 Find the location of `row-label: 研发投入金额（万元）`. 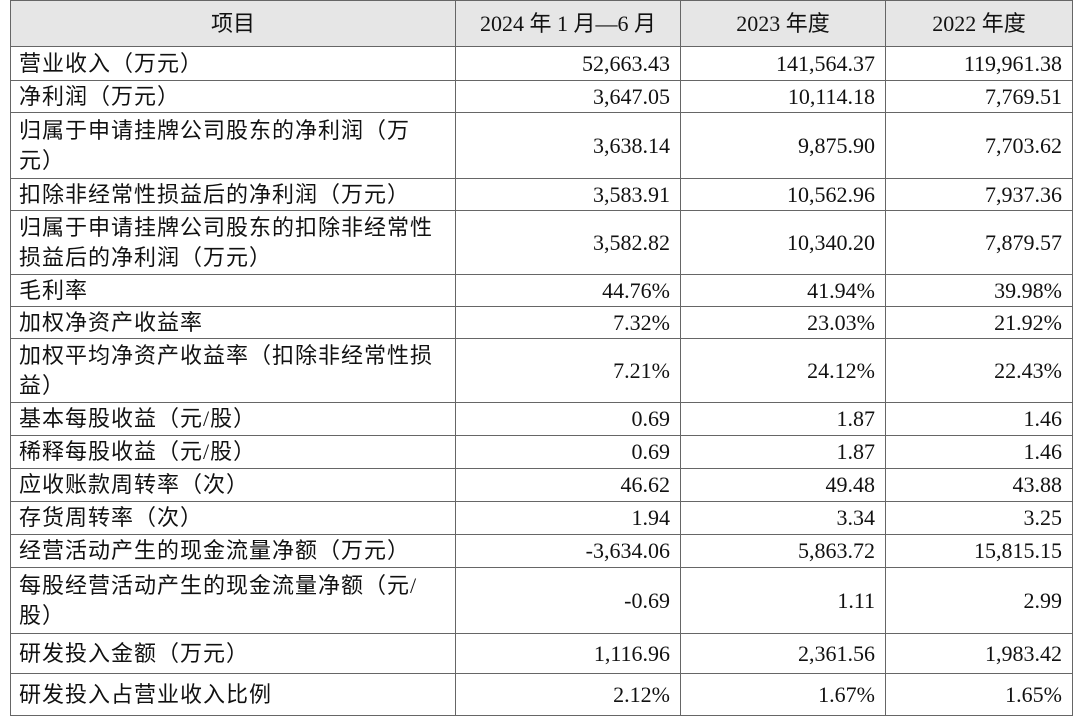

row-label: 研发投入金额（万元） is located at coordinates (233, 653).